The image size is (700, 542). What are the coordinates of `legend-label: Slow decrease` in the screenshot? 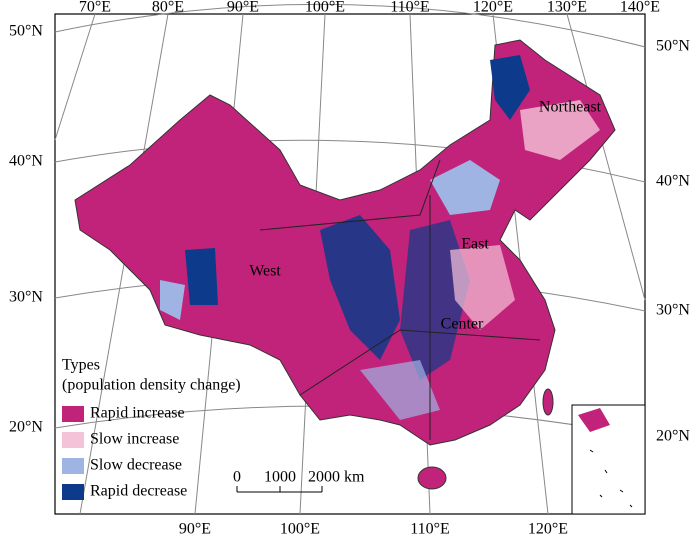 It's located at (136, 465).